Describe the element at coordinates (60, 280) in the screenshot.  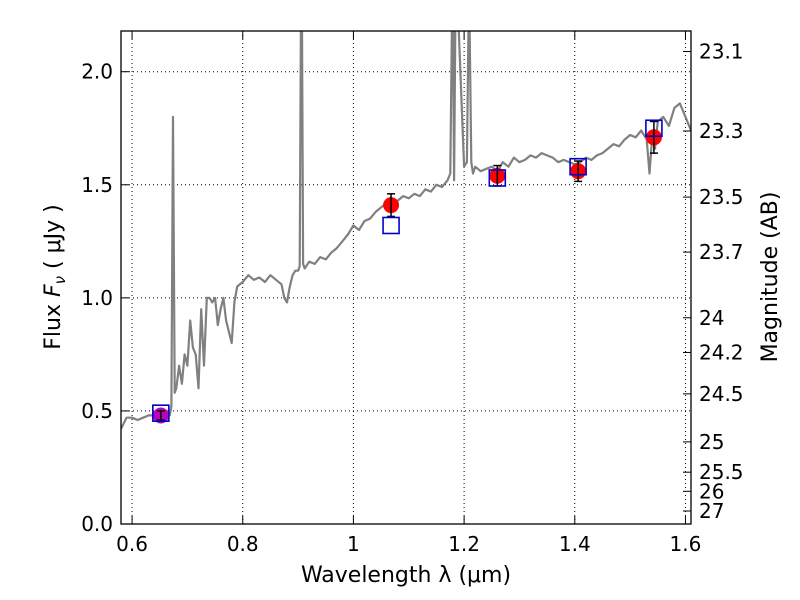
I see `y-axis-label-subscript: ν` at that location.